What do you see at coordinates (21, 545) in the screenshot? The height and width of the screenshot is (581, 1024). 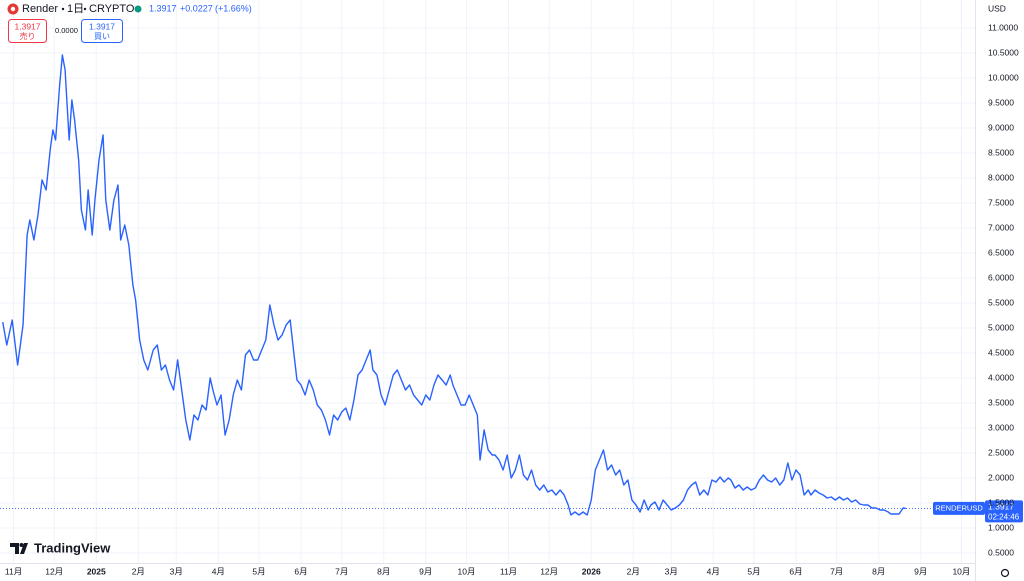 I see `logo-icon-dot` at bounding box center [21, 545].